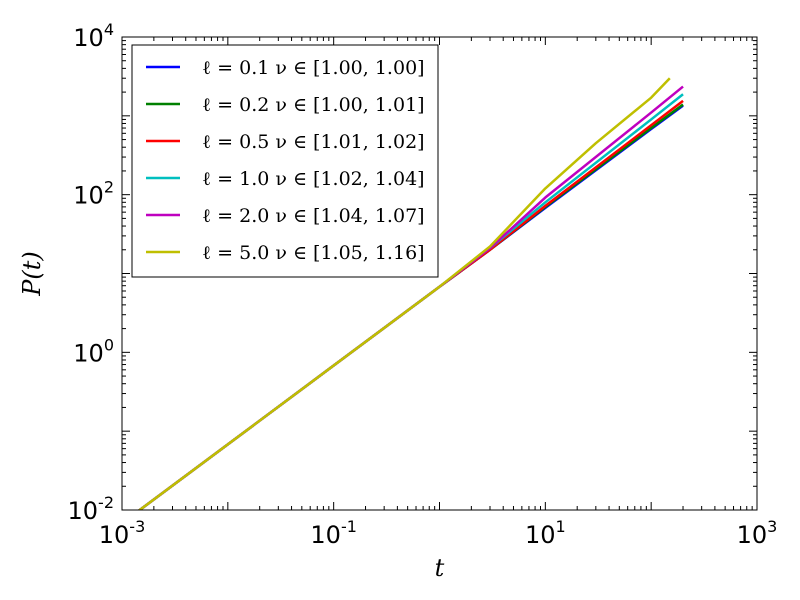  Describe the element at coordinates (93, 36) in the screenshot. I see `y-tick-label: 10⁴` at that location.